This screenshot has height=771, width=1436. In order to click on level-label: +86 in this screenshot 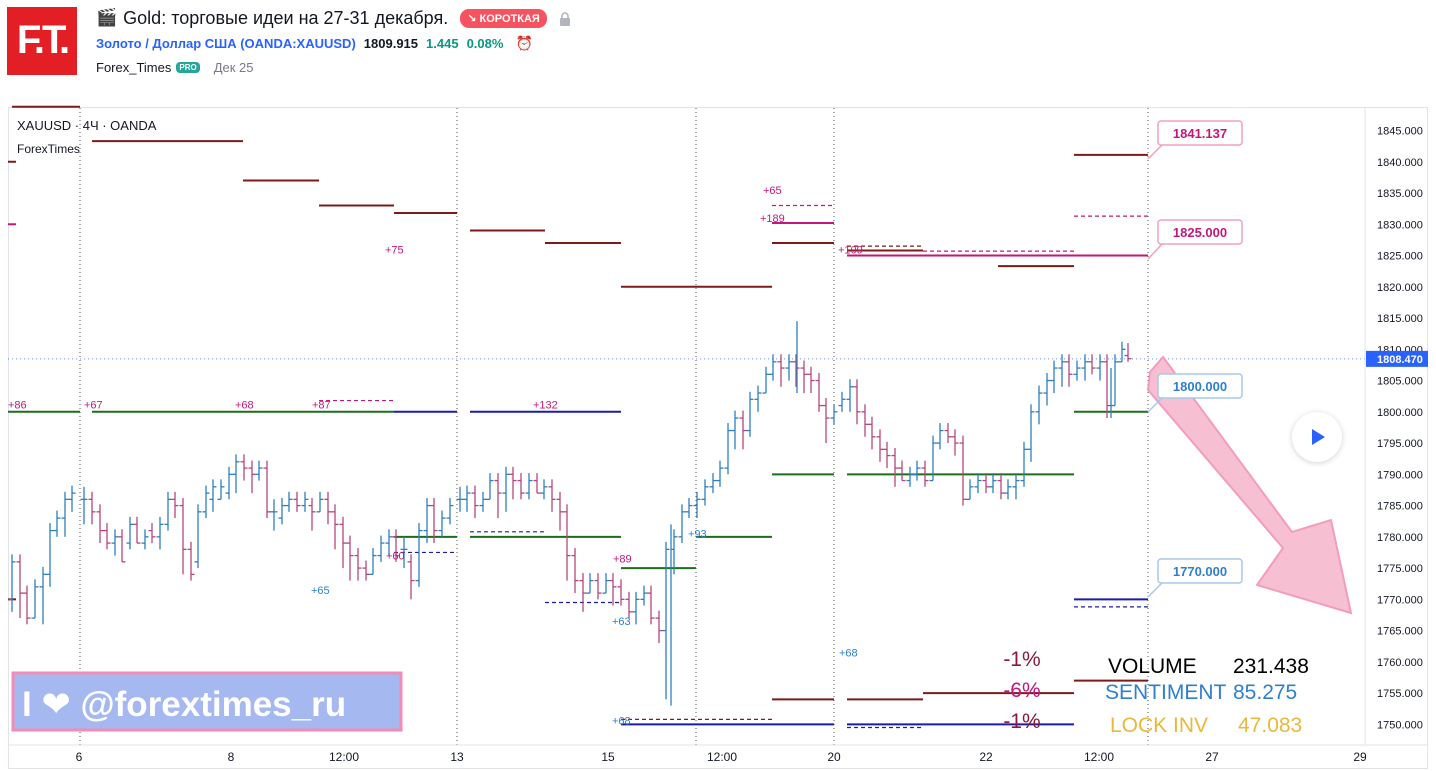, I will do `click(17, 405)`.